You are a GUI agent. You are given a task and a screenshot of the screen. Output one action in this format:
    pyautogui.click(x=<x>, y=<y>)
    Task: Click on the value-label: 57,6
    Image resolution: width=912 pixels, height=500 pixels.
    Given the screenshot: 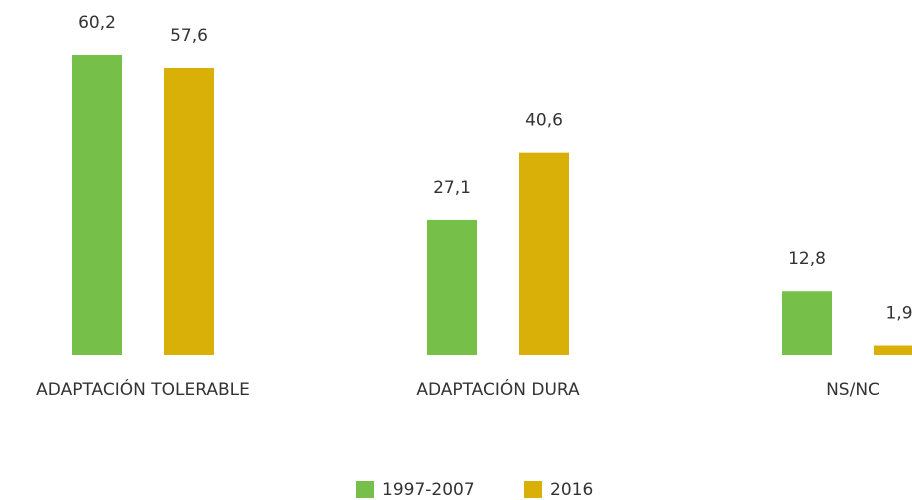 What is the action you would take?
    pyautogui.click(x=189, y=36)
    